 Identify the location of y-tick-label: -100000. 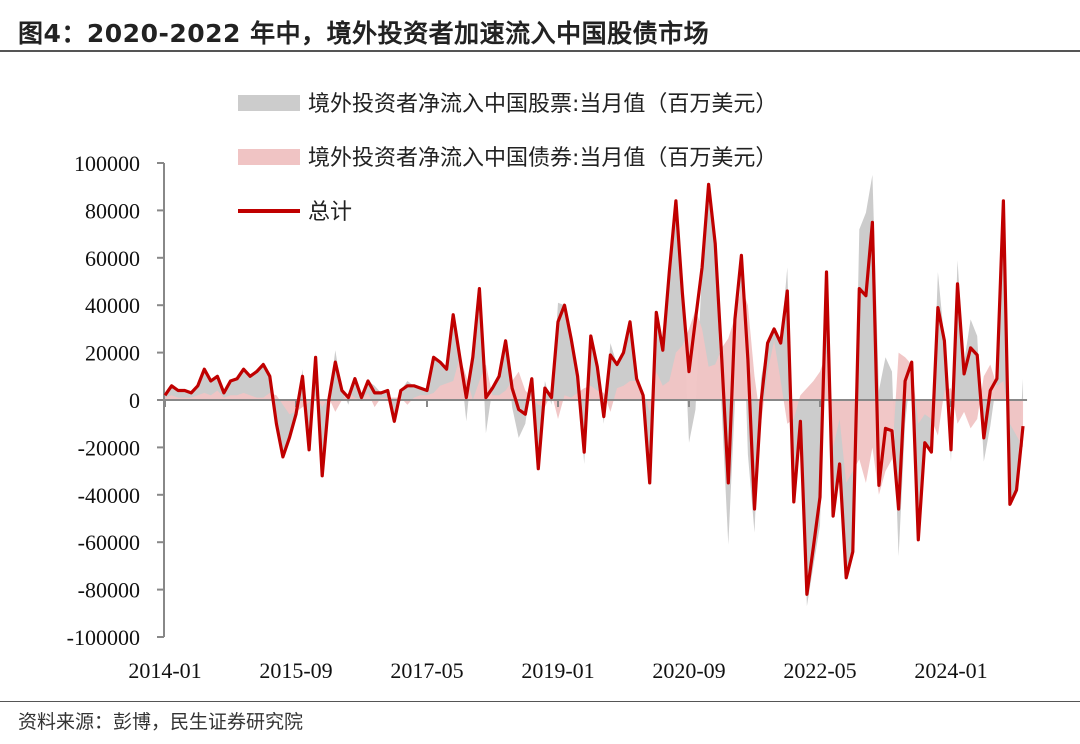
(103, 637).